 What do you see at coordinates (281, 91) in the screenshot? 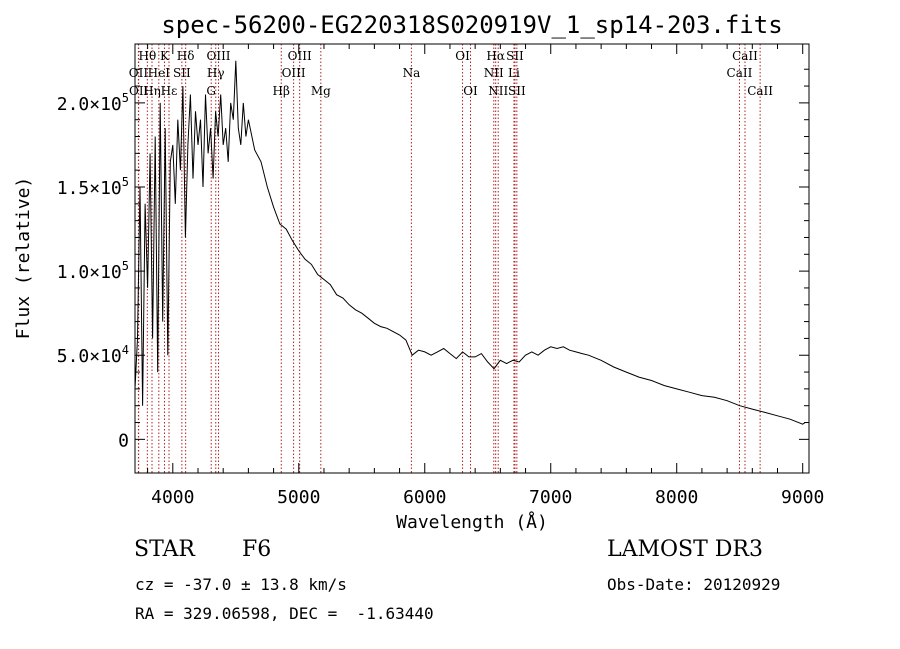
I see `spectral-line-label: Hβ` at bounding box center [281, 91].